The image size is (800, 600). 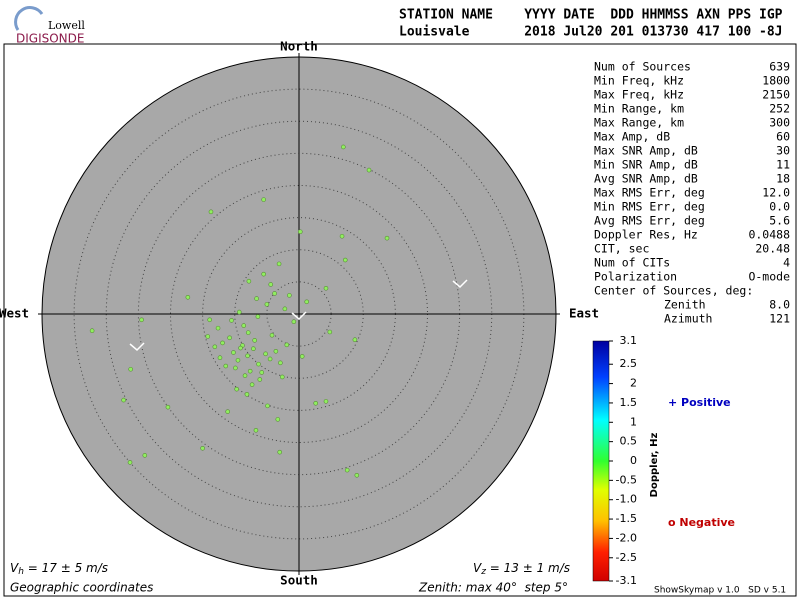 I want to click on stat-value: 252, so click(x=779, y=109).